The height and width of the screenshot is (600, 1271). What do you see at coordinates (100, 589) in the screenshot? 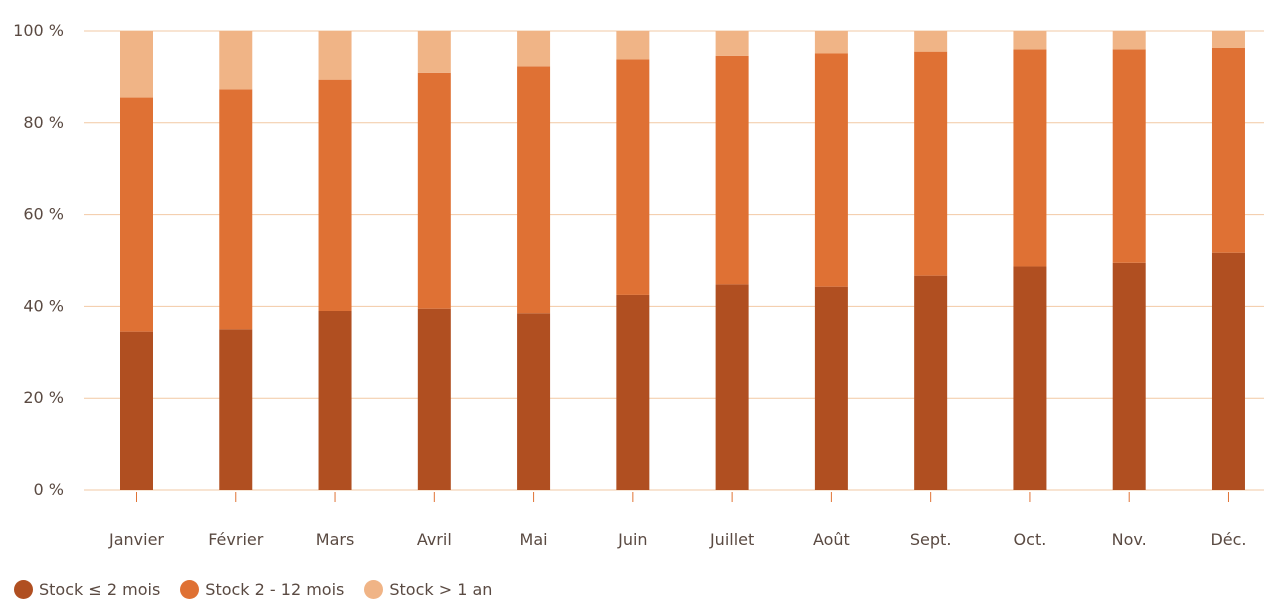
I see `legend-label-stock-le-2-mois: Stock ≤ 2 mois` at bounding box center [100, 589].